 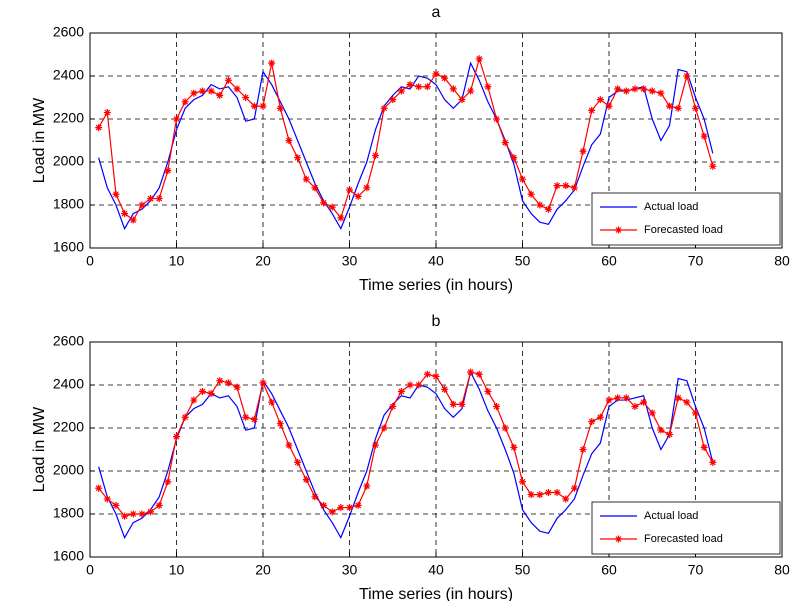 What do you see at coordinates (68, 513) in the screenshot?
I see `y-tick-label: 1800` at bounding box center [68, 513].